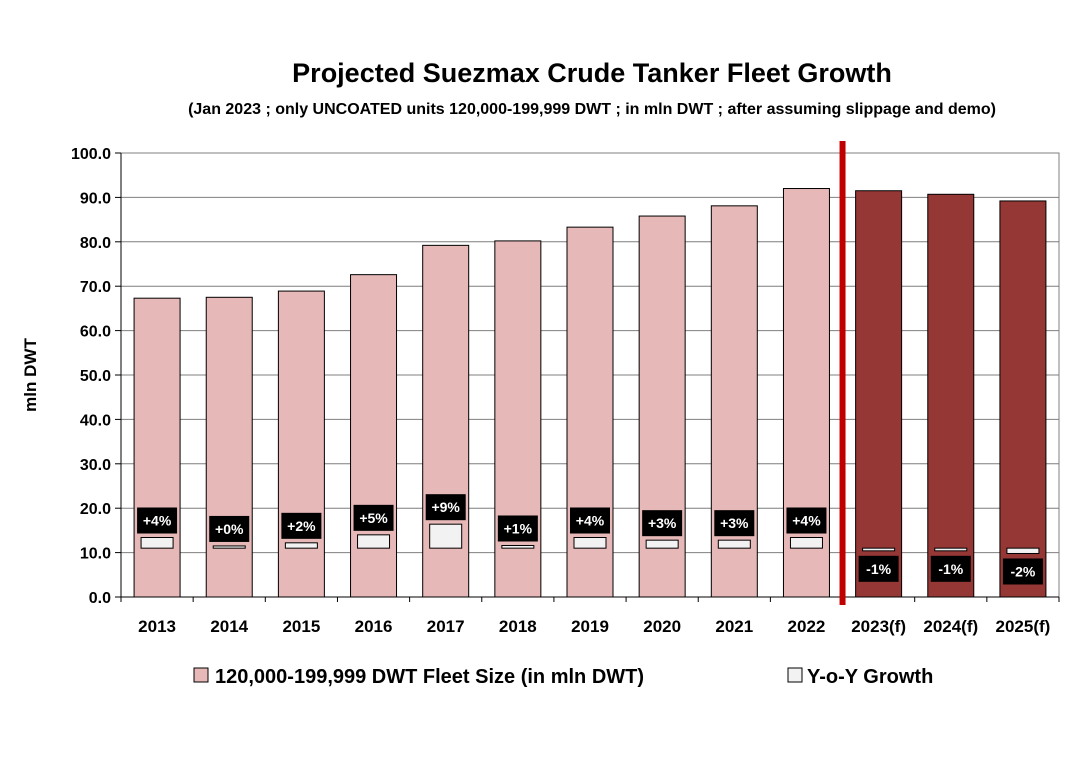 This screenshot has height=766, width=1084. Describe the element at coordinates (878, 626) in the screenshot. I see `x-tick-label: 2023(f)` at that location.